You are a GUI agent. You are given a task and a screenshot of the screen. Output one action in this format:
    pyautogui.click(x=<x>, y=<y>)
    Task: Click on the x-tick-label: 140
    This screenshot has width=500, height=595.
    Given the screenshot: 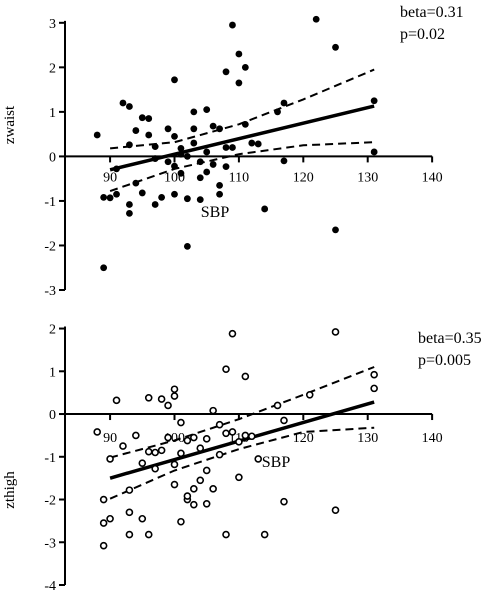 What is the action you would take?
    pyautogui.click(x=432, y=177)
    